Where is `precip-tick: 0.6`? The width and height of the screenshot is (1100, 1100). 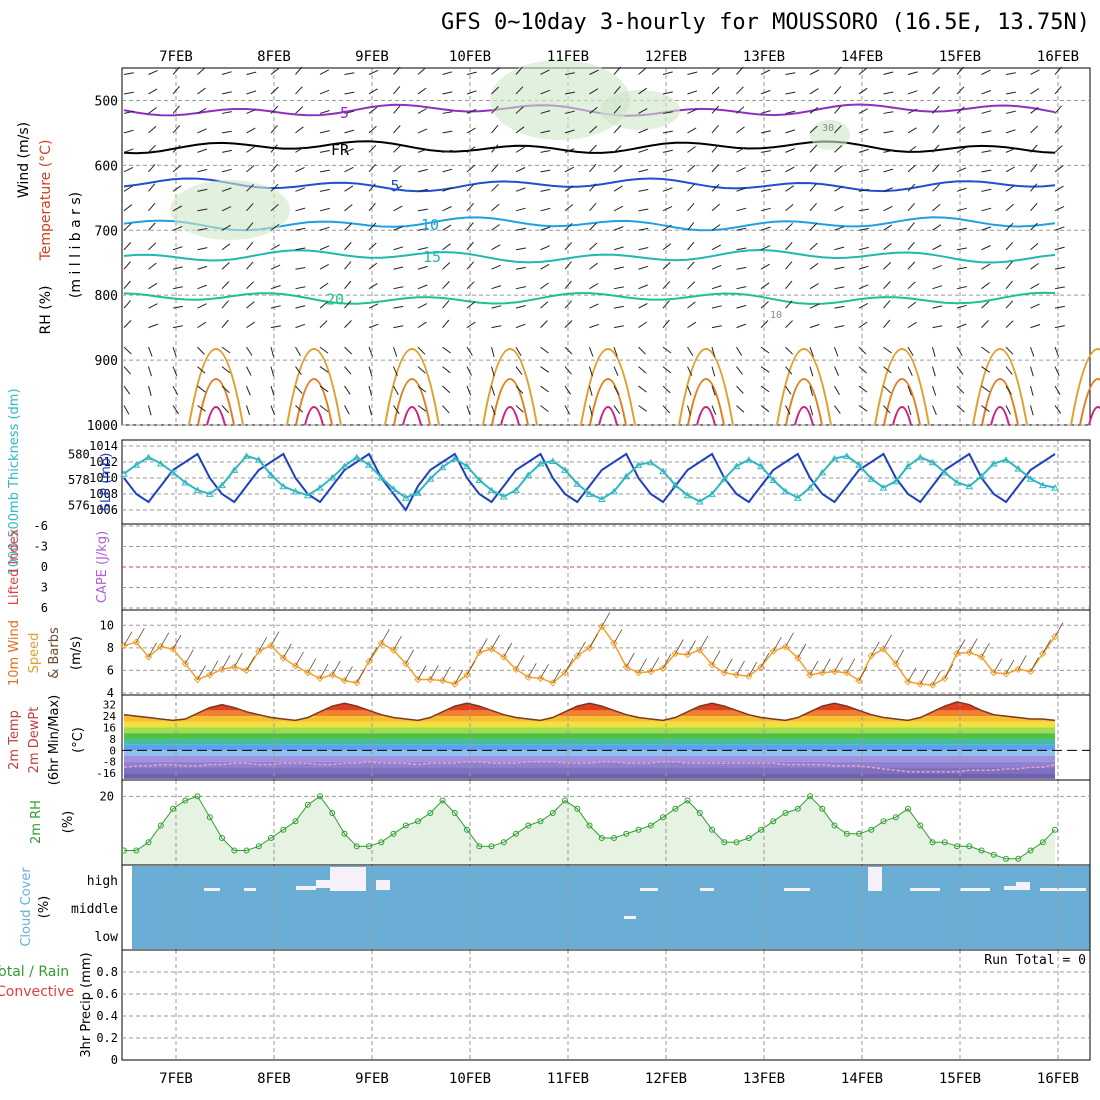 precip-tick: 0.6 is located at coordinates (107, 994).